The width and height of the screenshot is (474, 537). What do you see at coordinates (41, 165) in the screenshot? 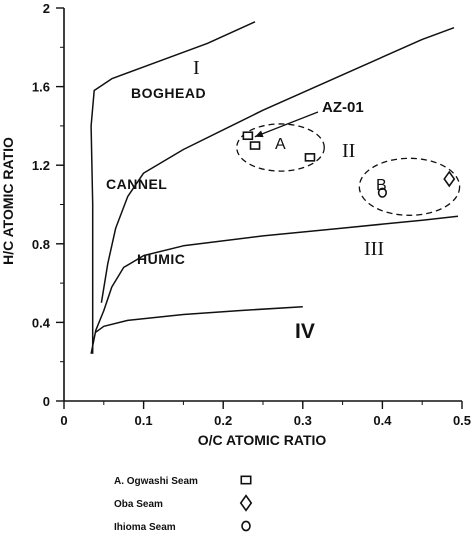
I see `y-tick-label: 1.2` at bounding box center [41, 165].